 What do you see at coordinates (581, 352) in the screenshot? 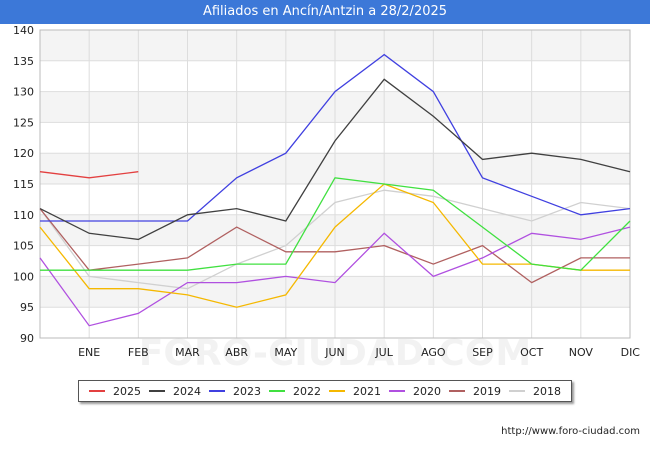
I see `x-tick-label: NOV` at bounding box center [581, 352].